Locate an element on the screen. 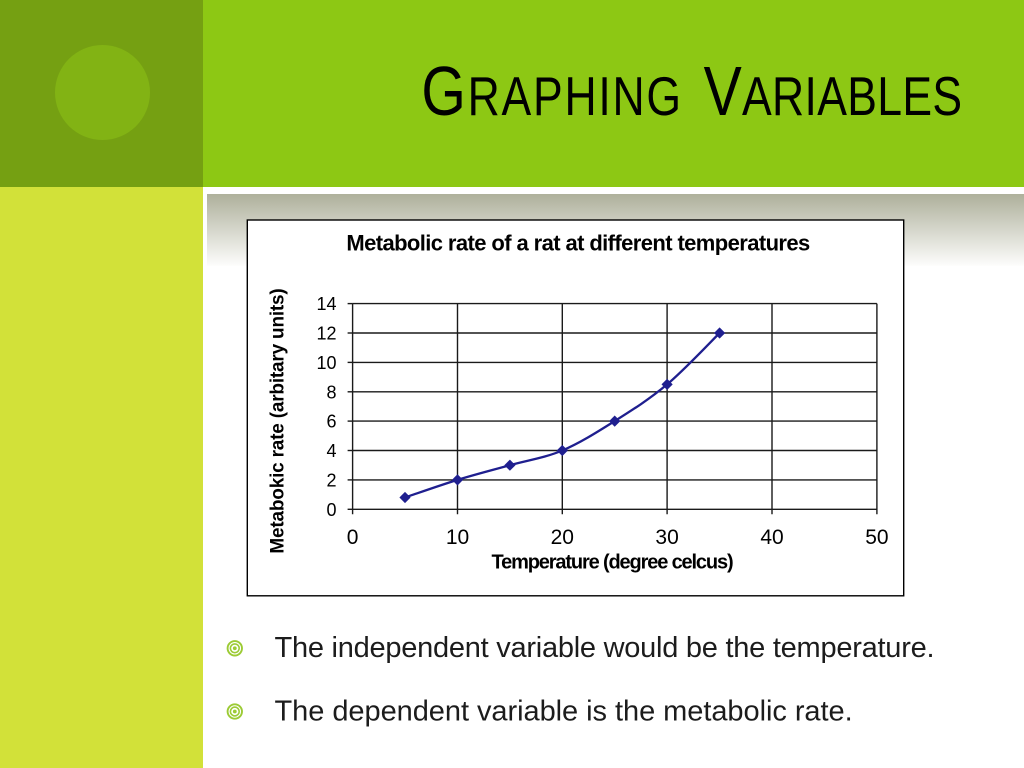 This screenshot has height=768, width=1024. svg-text: 14 is located at coordinates (326, 304).